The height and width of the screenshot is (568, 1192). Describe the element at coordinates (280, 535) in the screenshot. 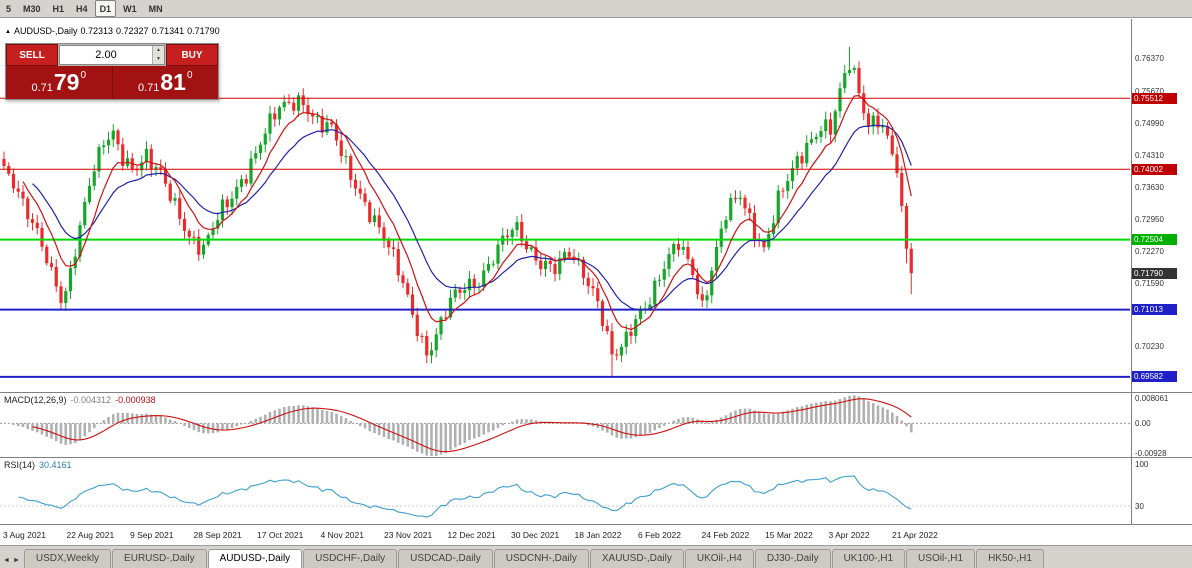

I see `date-label: 17 Oct 2021` at that location.